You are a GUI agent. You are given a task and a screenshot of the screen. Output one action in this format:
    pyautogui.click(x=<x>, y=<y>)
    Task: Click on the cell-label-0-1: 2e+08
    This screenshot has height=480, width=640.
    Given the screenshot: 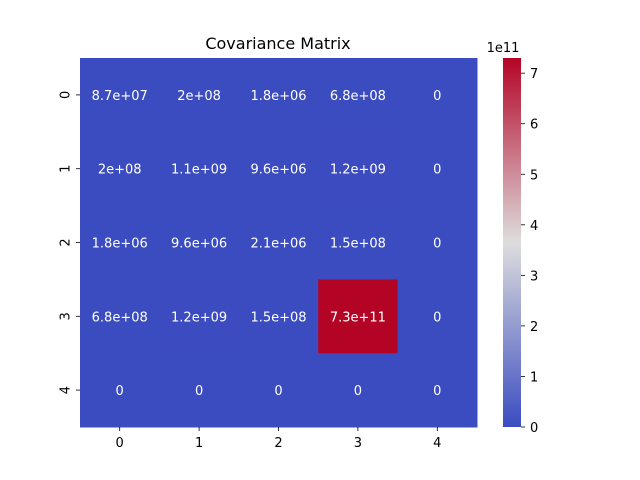 What is the action you would take?
    pyautogui.click(x=199, y=96)
    